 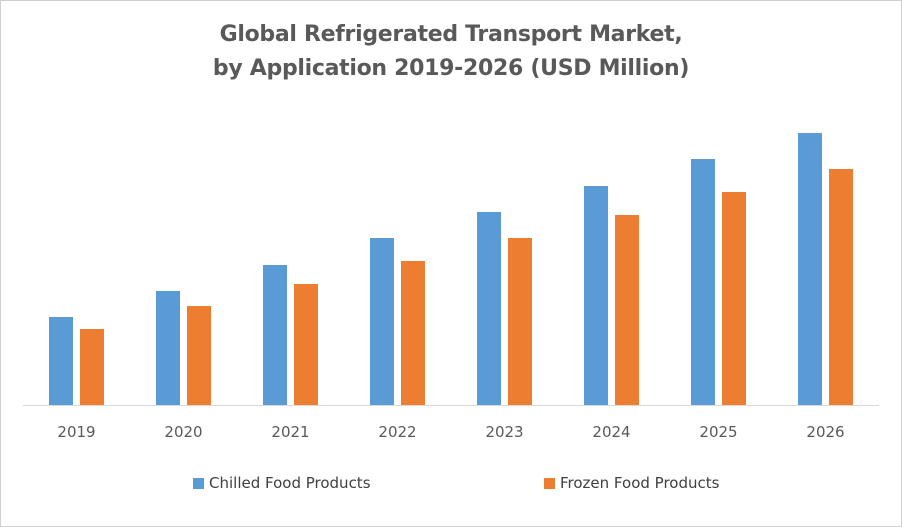 What do you see at coordinates (810, 269) in the screenshot?
I see `bar-chilled-2026` at bounding box center [810, 269].